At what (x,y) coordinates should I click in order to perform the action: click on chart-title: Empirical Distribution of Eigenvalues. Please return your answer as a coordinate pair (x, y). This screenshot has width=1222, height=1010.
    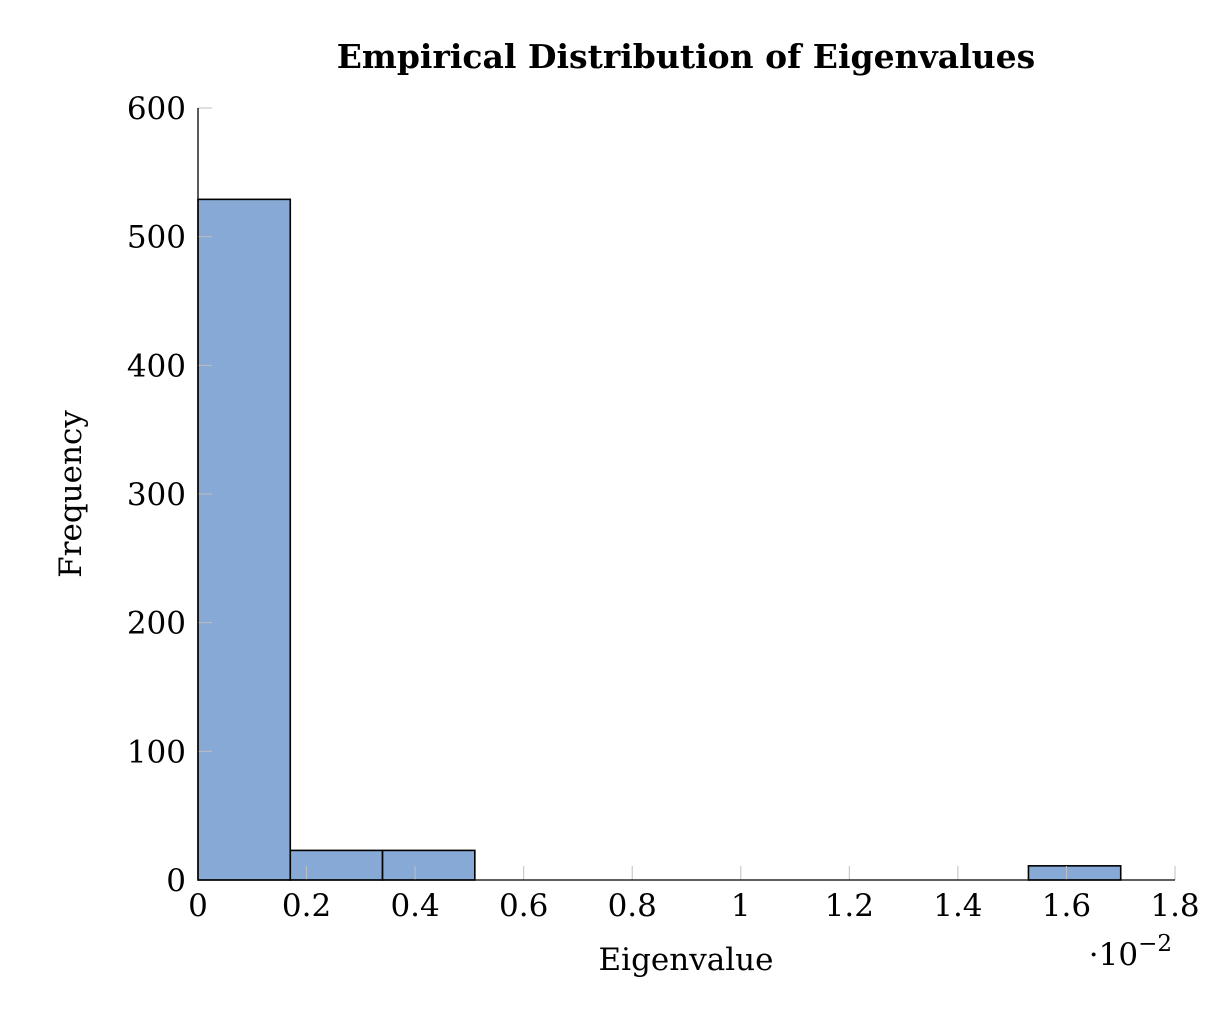
    Looking at the image, I should click on (686, 56).